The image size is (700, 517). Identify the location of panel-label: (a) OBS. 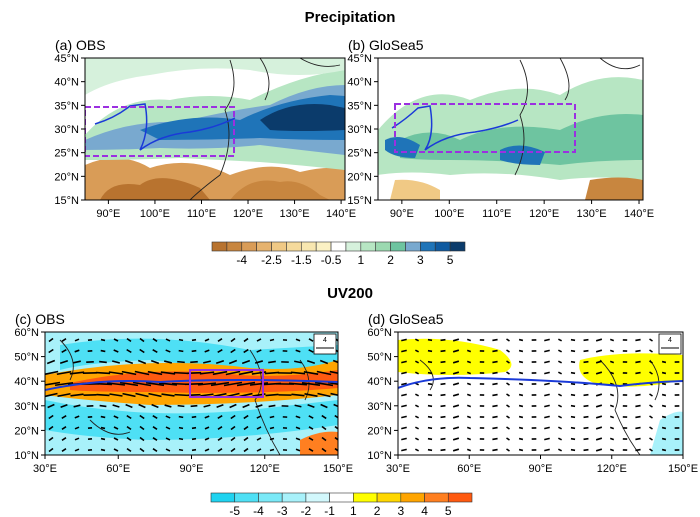
(80, 45).